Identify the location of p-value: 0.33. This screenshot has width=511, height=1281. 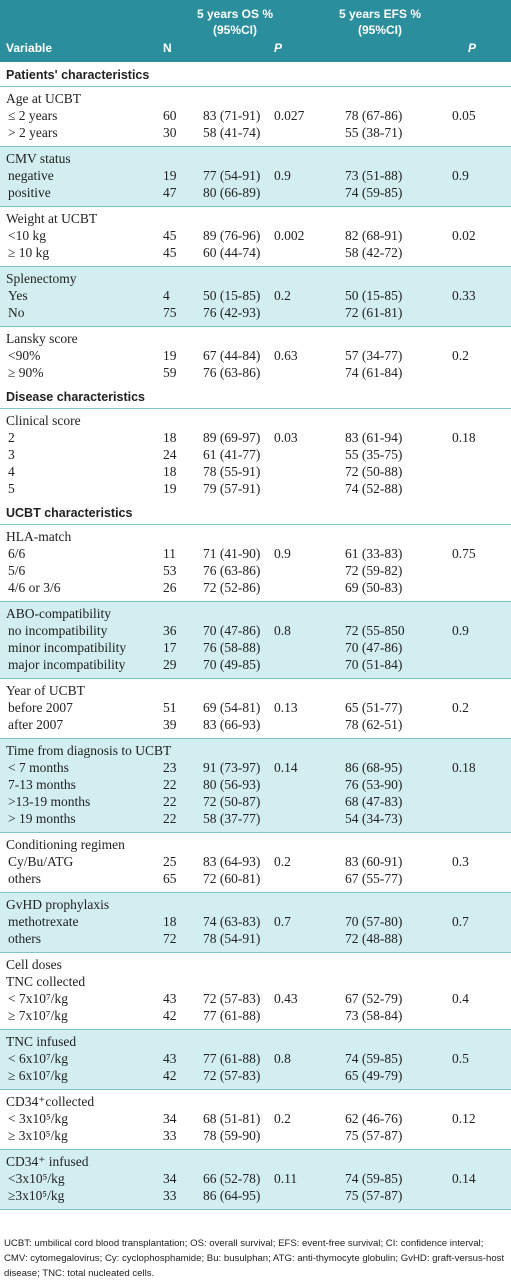
(464, 295).